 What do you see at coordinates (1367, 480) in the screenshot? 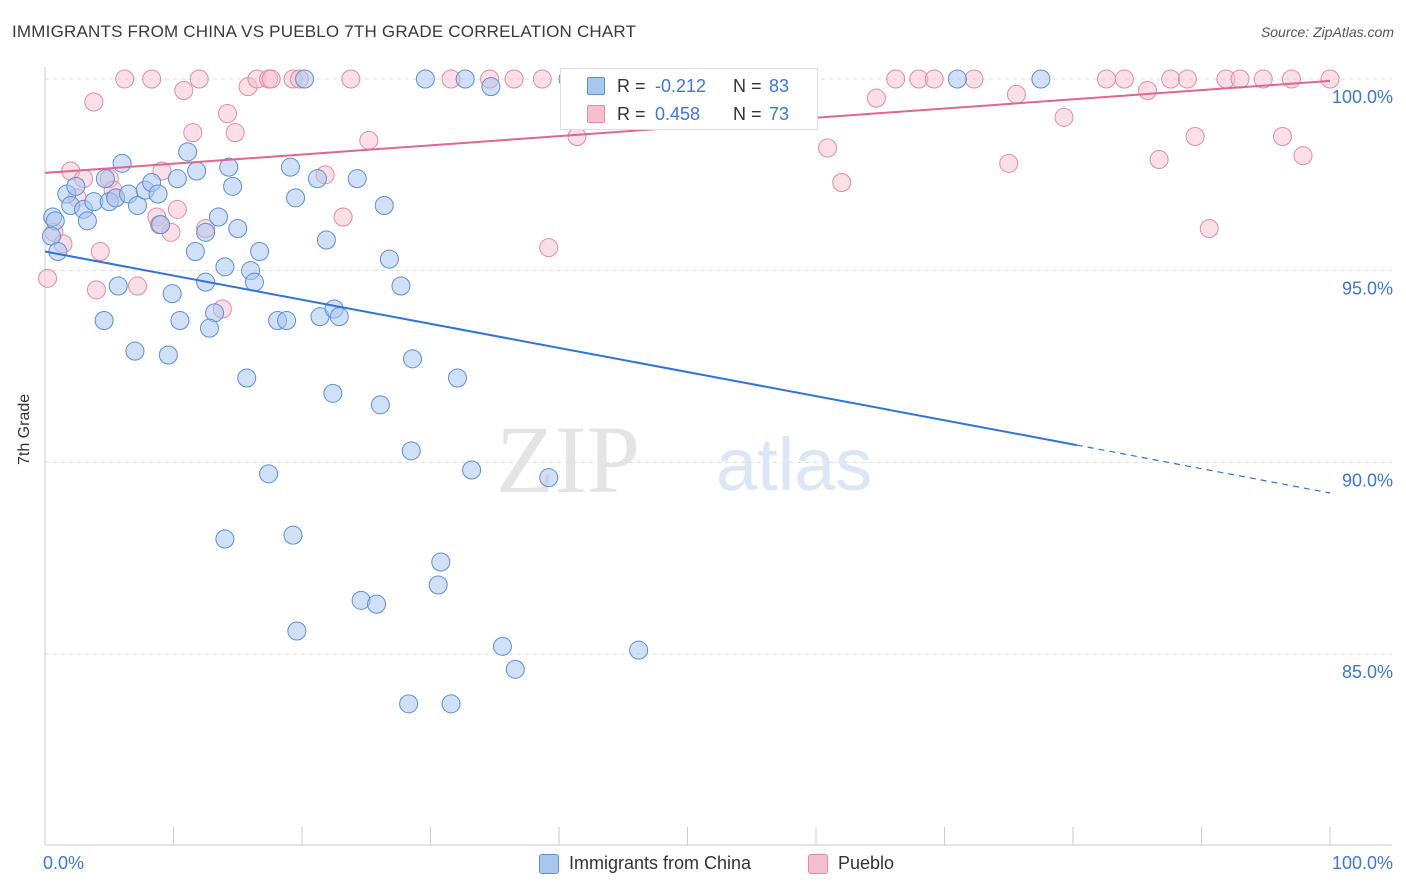
I see `y-tick-label: 90.0%` at bounding box center [1367, 480].